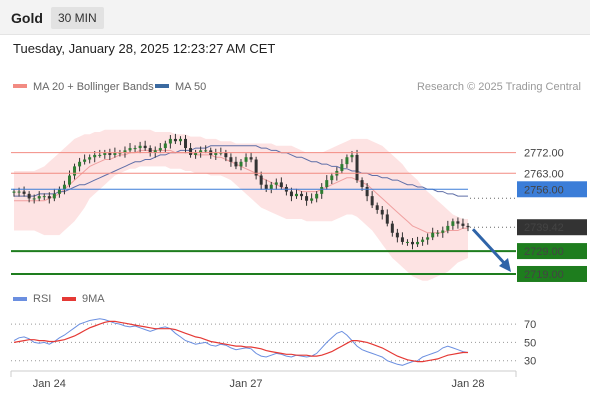  Describe the element at coordinates (20, 86) in the screenshot. I see `legend-ma20-swatch` at that location.